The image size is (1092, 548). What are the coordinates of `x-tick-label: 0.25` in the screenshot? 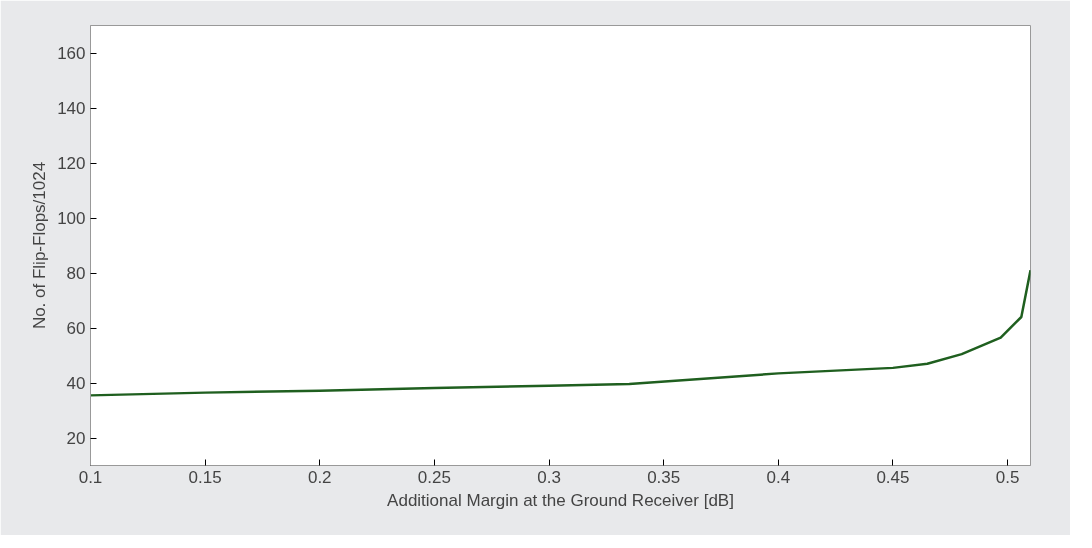 It's located at (434, 477).